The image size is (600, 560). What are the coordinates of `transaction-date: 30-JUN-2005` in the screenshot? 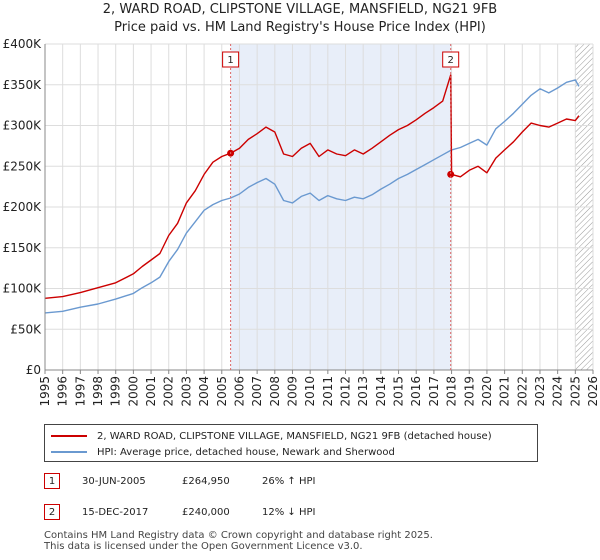 It's located at (114, 481).